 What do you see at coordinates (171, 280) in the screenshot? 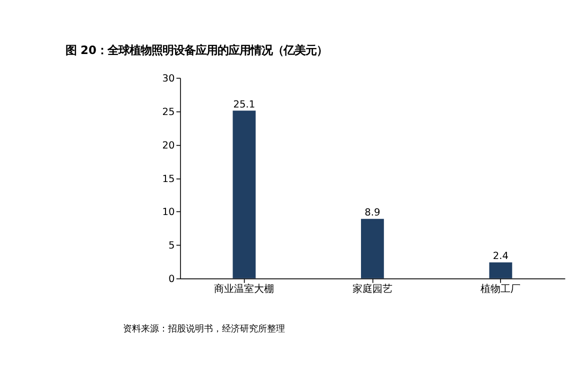
I see `y-tick-label: 0` at bounding box center [171, 280].